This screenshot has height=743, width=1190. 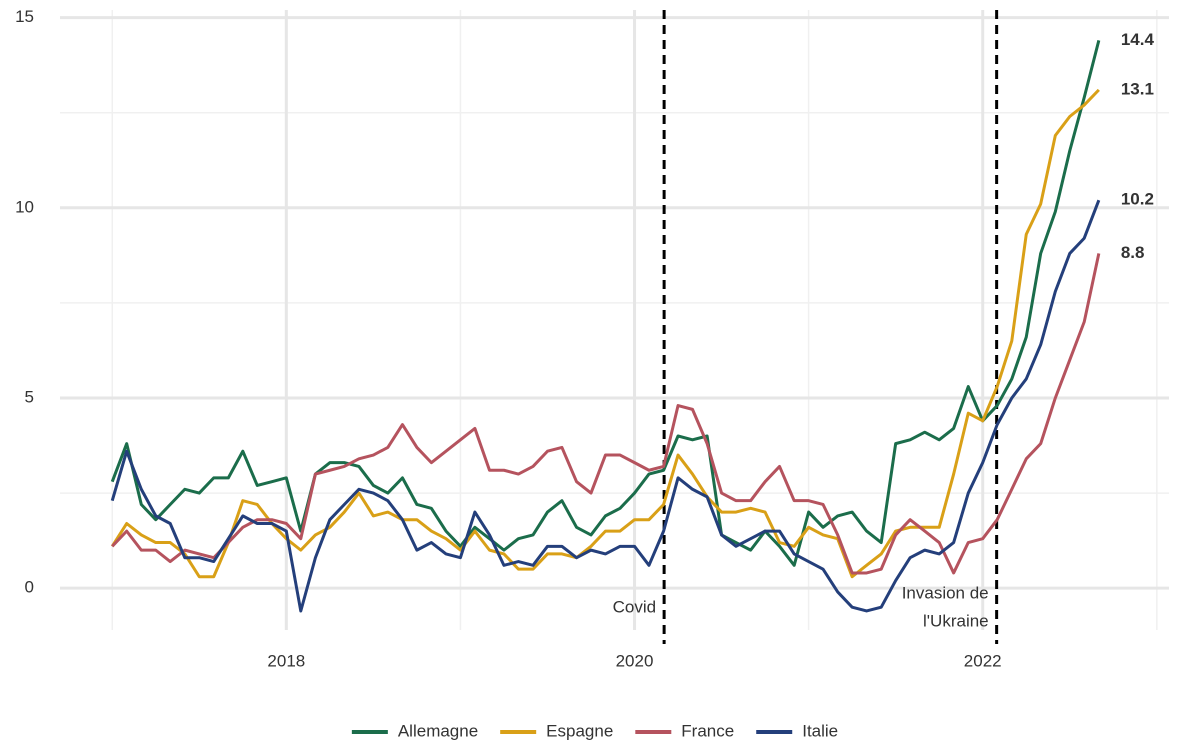 What do you see at coordinates (286, 660) in the screenshot?
I see `x-tick-label: 2018` at bounding box center [286, 660].